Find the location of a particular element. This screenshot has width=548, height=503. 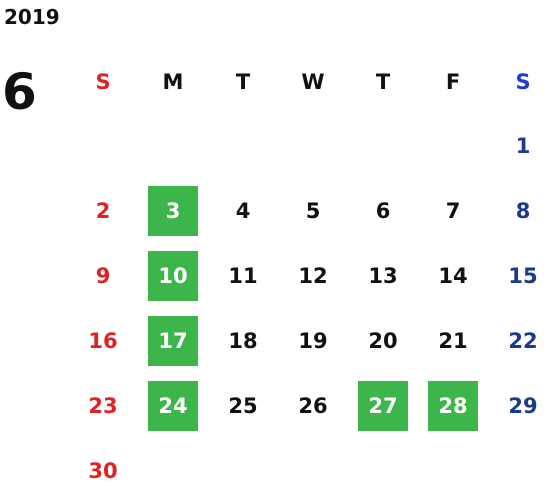

day-number: 4 is located at coordinates (243, 211).